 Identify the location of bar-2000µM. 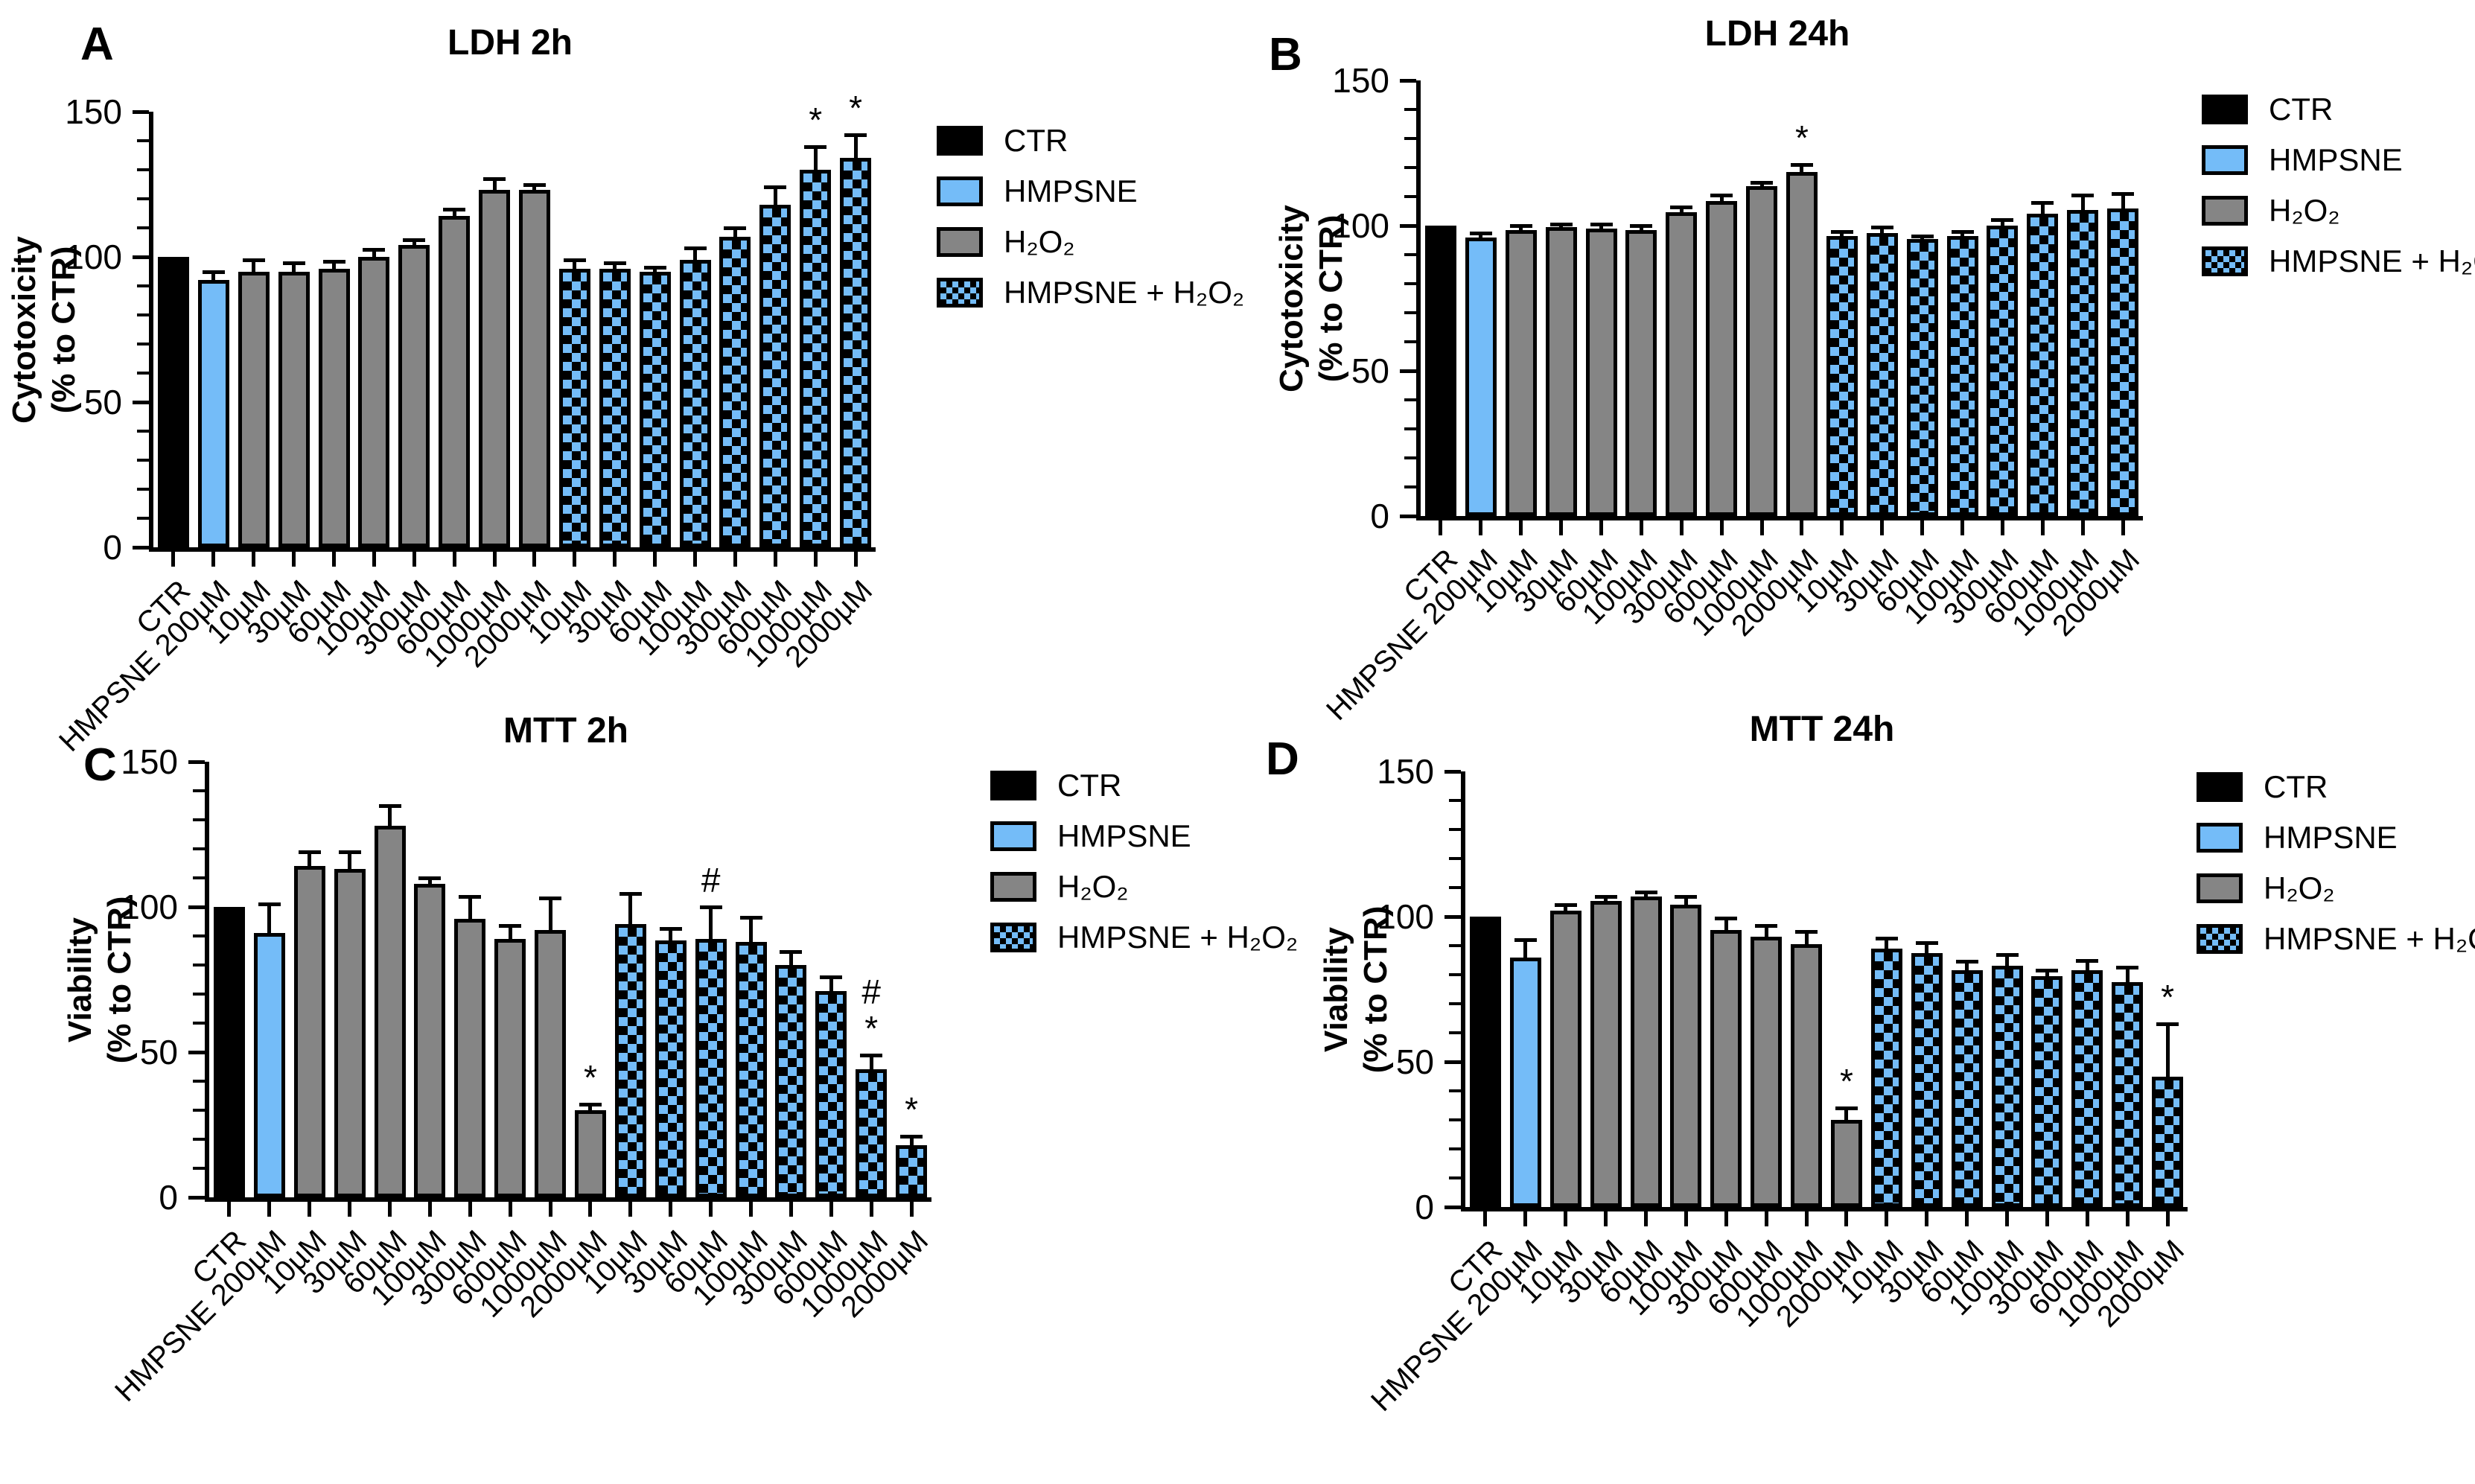
(1846, 1163).